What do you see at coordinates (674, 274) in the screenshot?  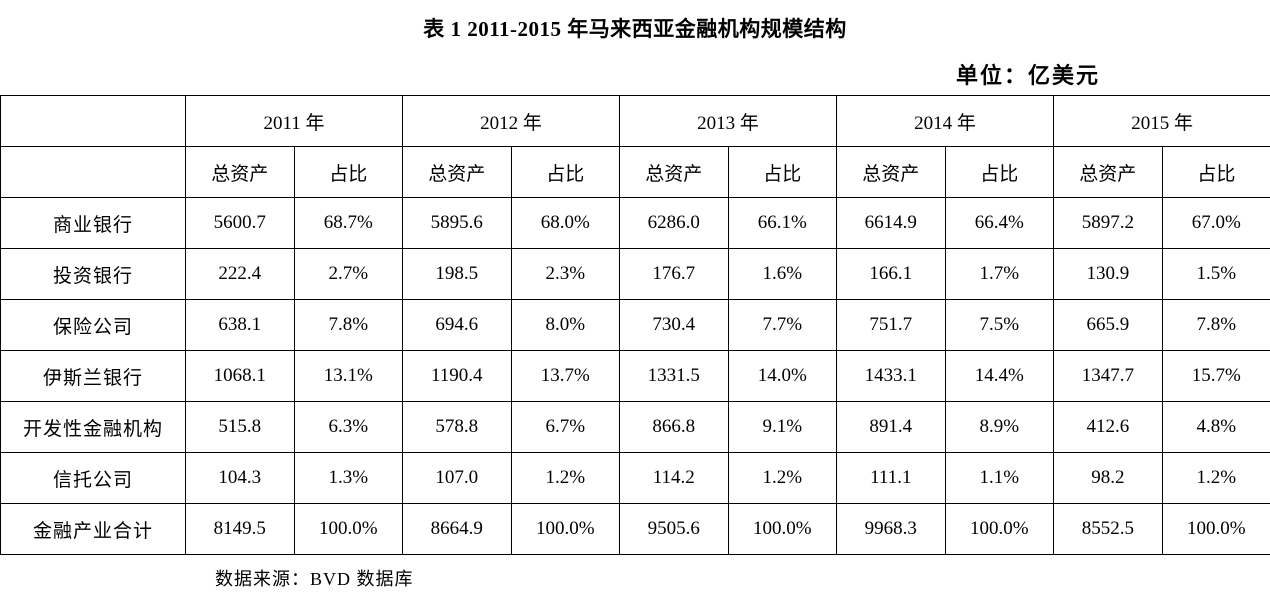 I see `table-cell: 176.7` at bounding box center [674, 274].